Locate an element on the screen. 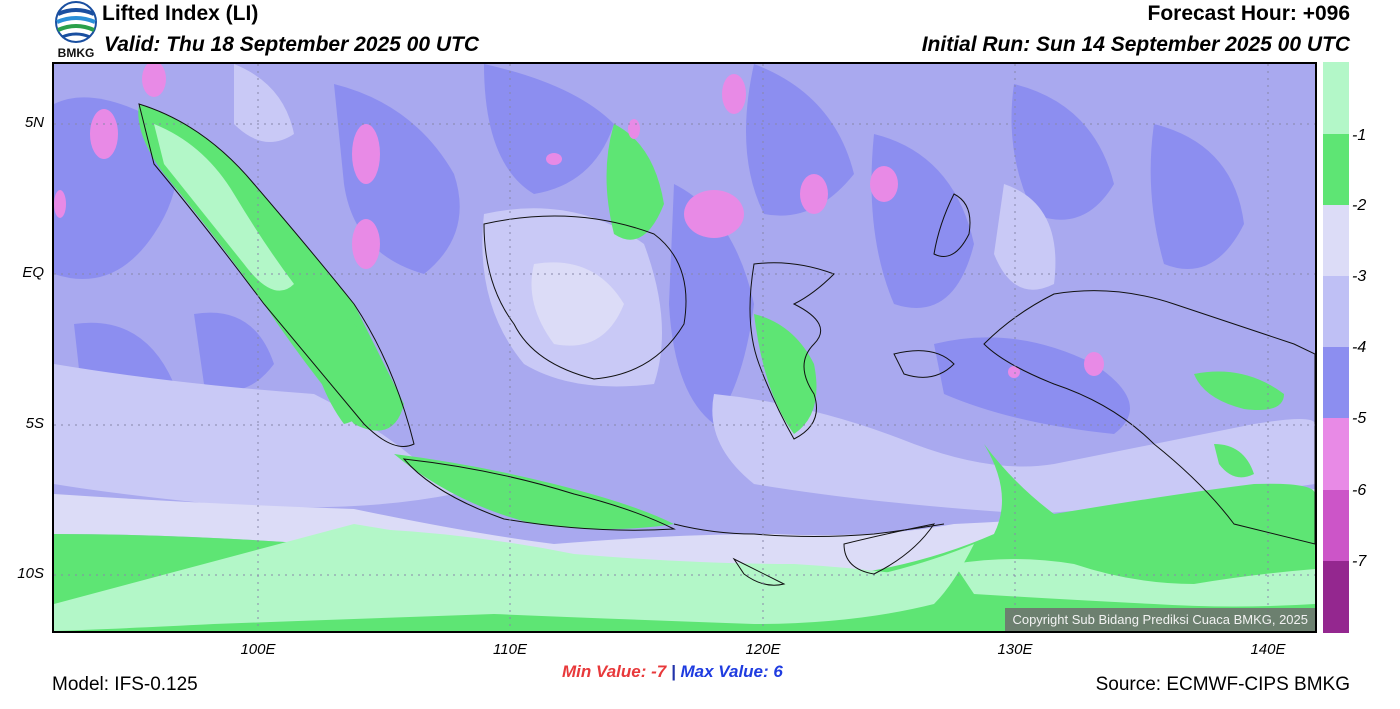  max-value: 6 is located at coordinates (778, 671).